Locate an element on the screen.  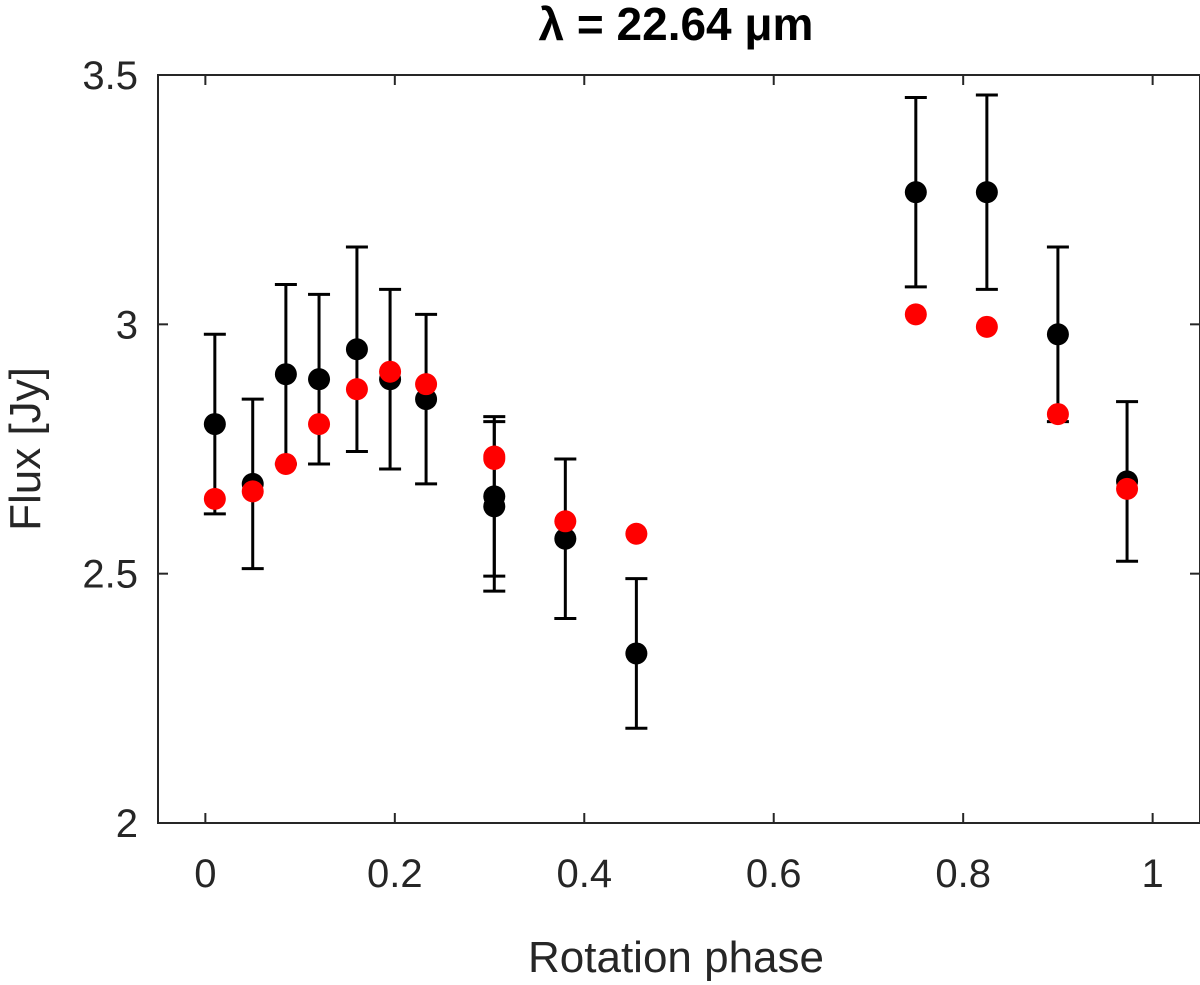
y-tick-label: 3.5 is located at coordinates (110, 76).